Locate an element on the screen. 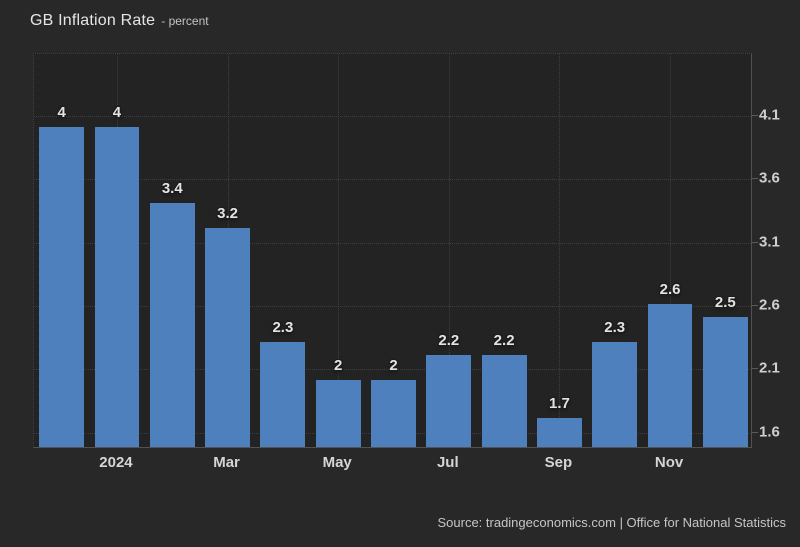 This screenshot has width=800, height=547. y-tick-label: 4.1 is located at coordinates (769, 115).